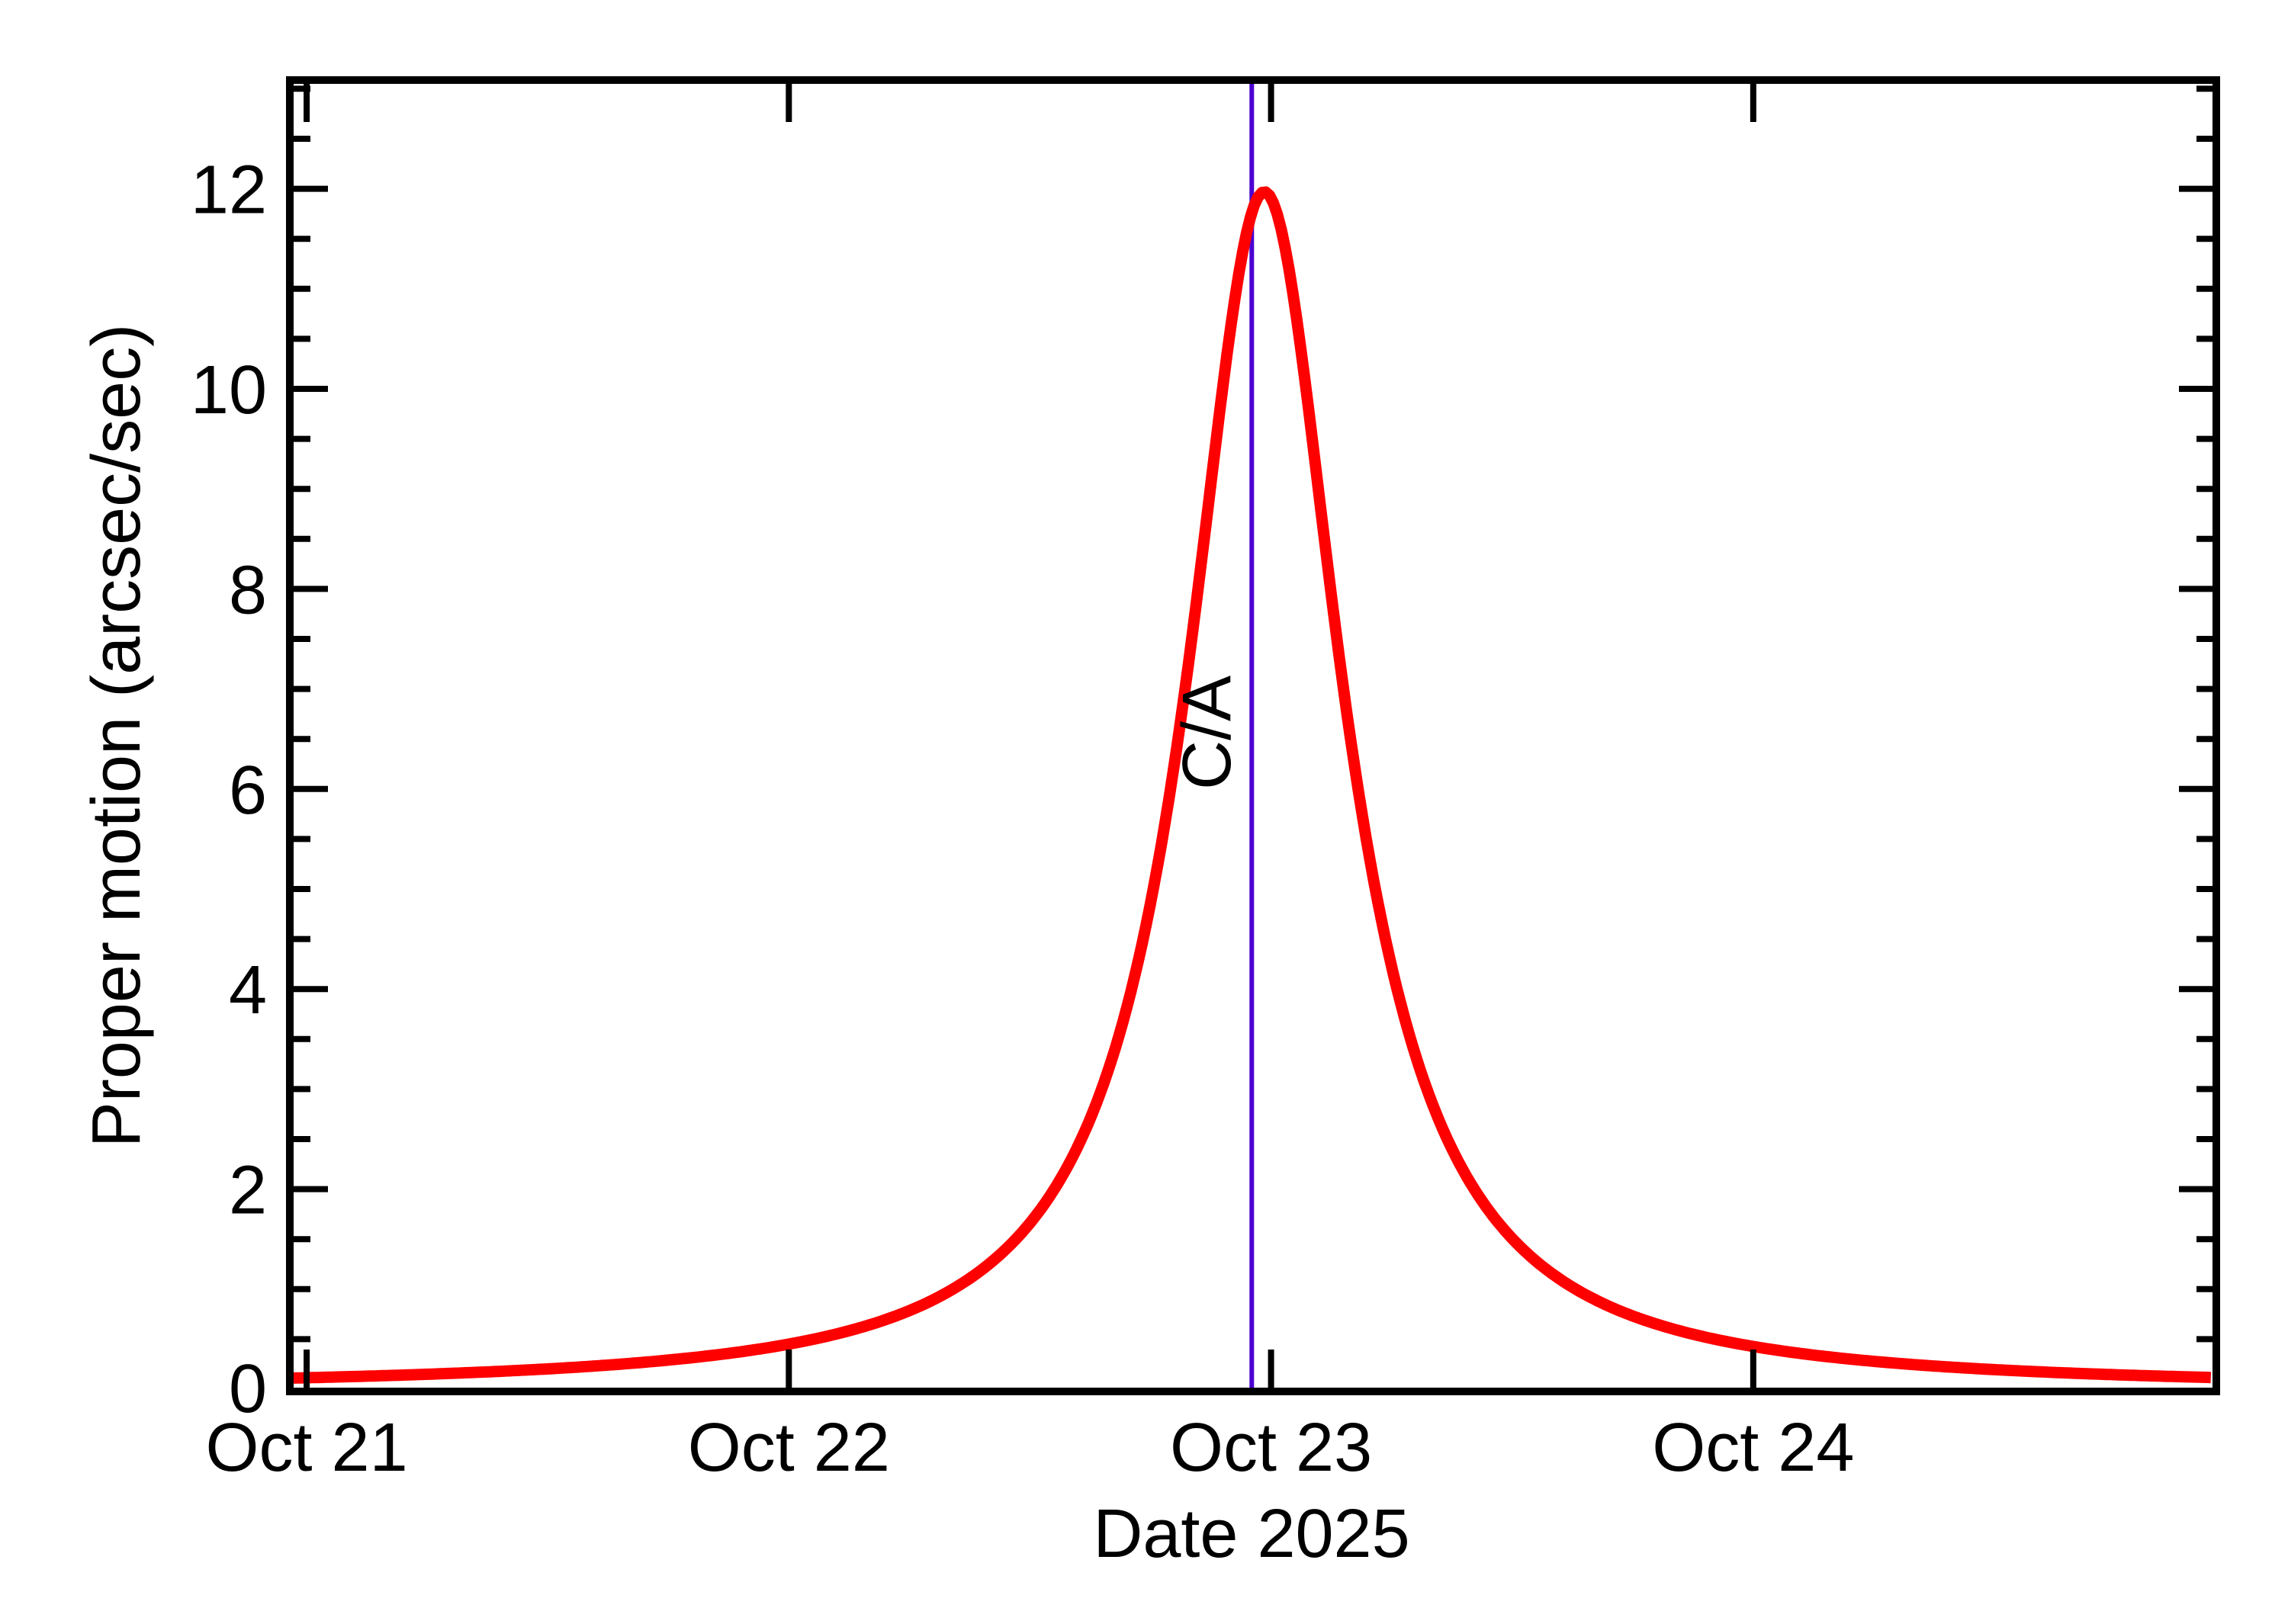  I want to click on y-tick-label: 8, so click(248, 590).